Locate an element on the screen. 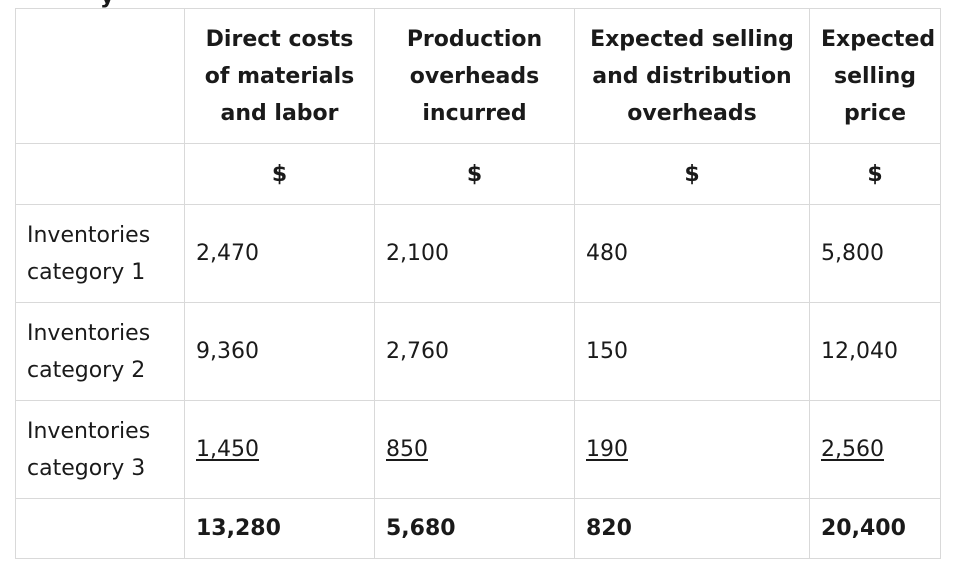 The height and width of the screenshot is (564, 975). total-direct-costs: 13,280 is located at coordinates (279, 528).